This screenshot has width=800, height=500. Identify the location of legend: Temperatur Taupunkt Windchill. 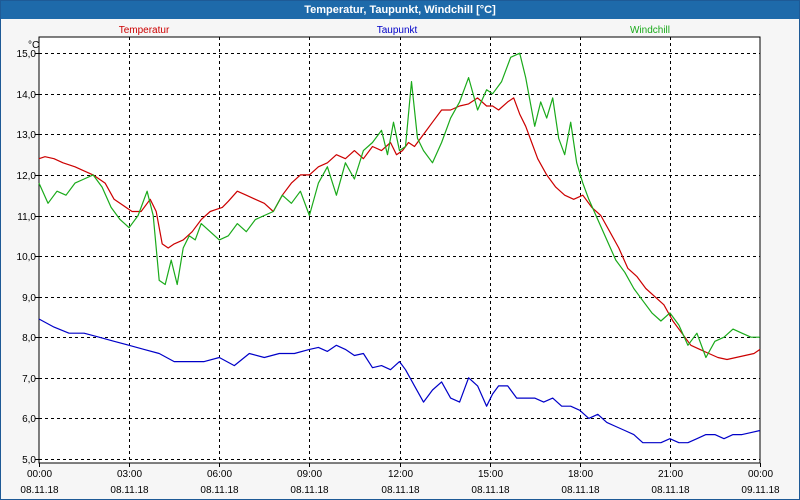
(394, 30).